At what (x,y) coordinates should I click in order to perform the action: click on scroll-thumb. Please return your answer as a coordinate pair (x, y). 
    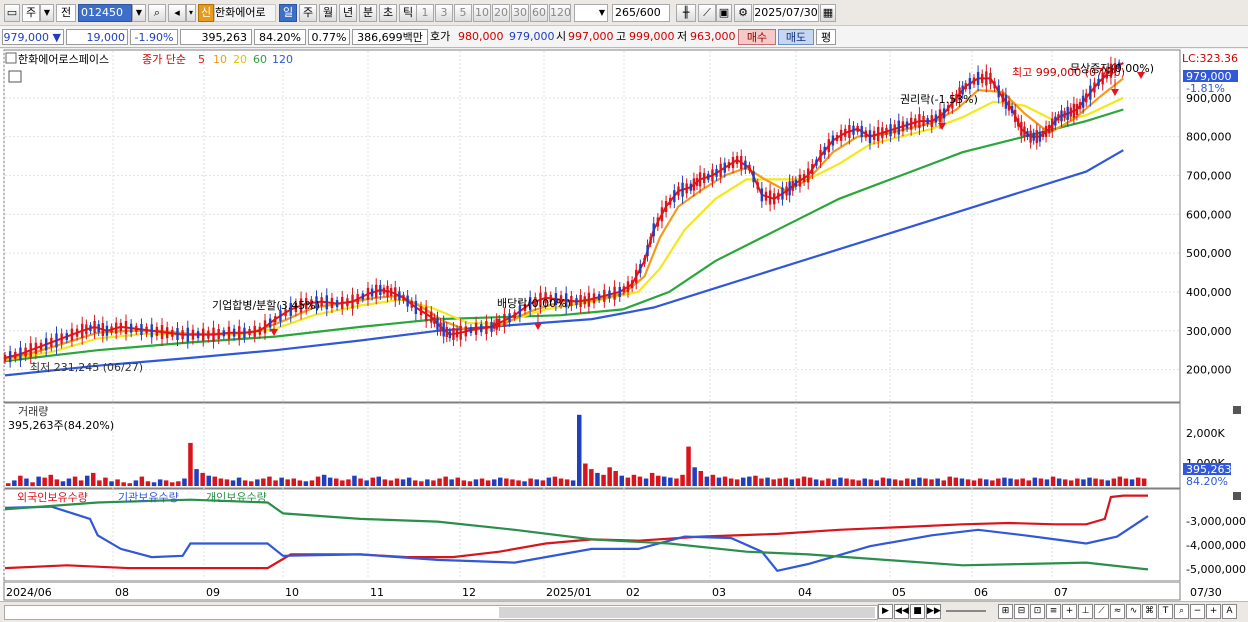
    Looking at the image, I should click on (687, 612).